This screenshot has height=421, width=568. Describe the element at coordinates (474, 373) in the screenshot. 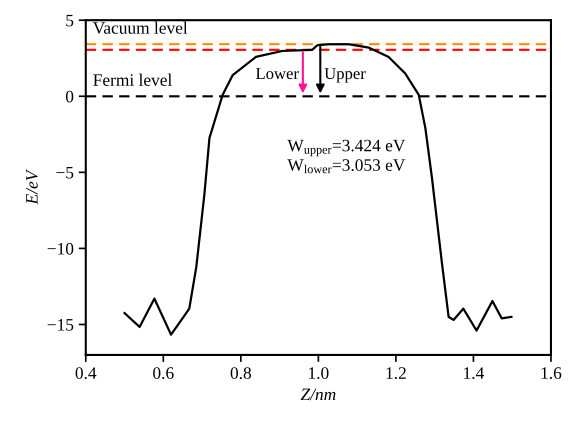

I see `x-tick-label: 1.4` at that location.